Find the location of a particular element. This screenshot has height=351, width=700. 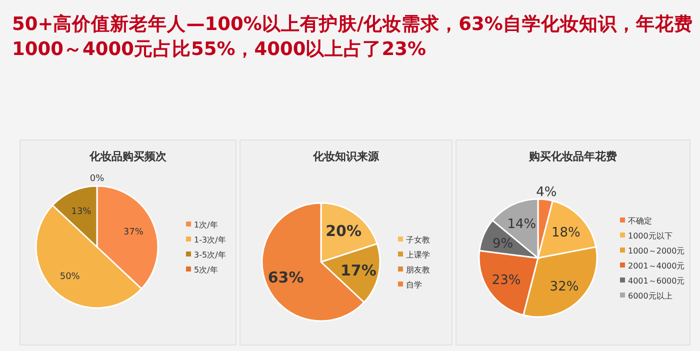

data-label: 13% is located at coordinates (81, 211).